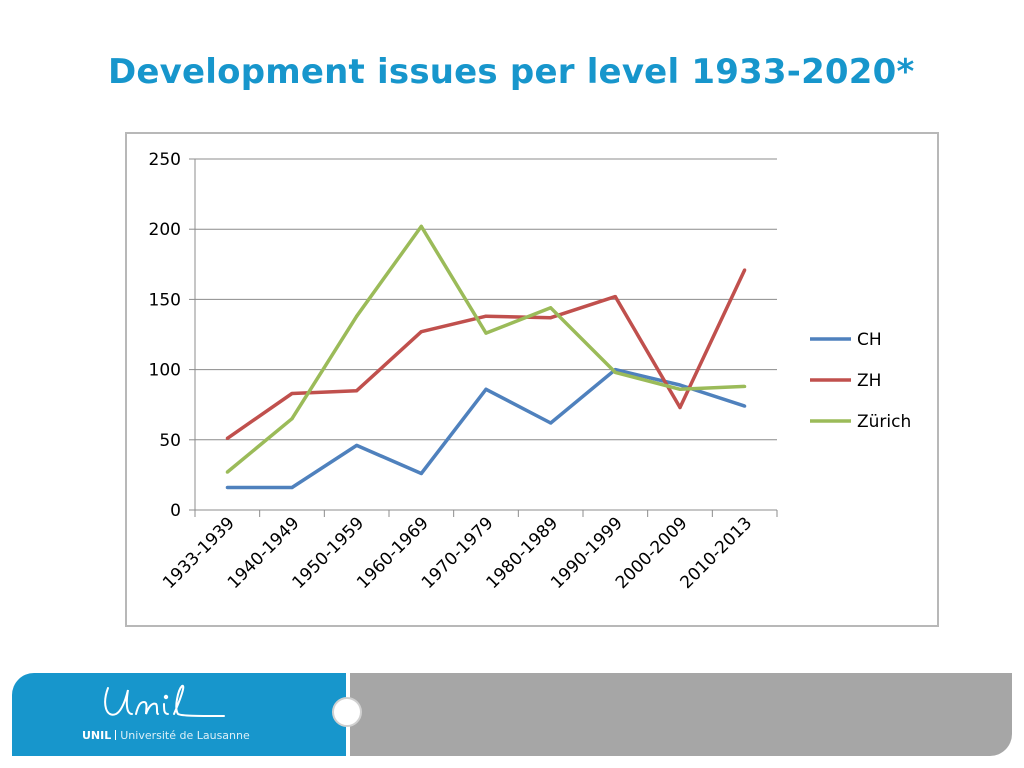  I want to click on y-tick-label: 100, so click(165, 371).